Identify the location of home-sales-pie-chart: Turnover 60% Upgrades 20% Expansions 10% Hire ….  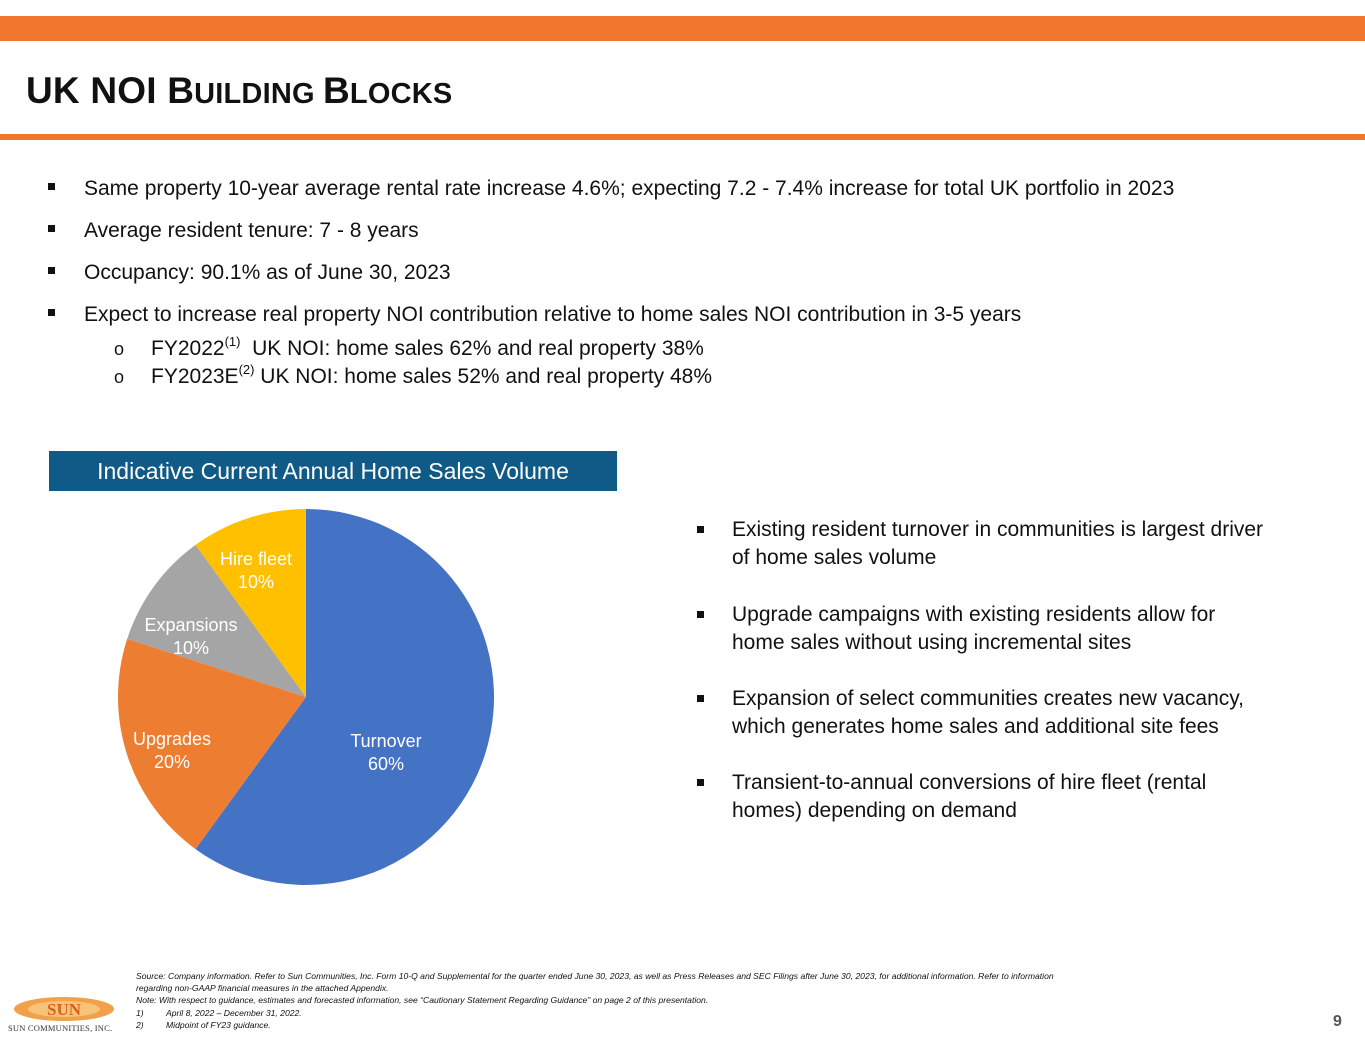
(306, 697).